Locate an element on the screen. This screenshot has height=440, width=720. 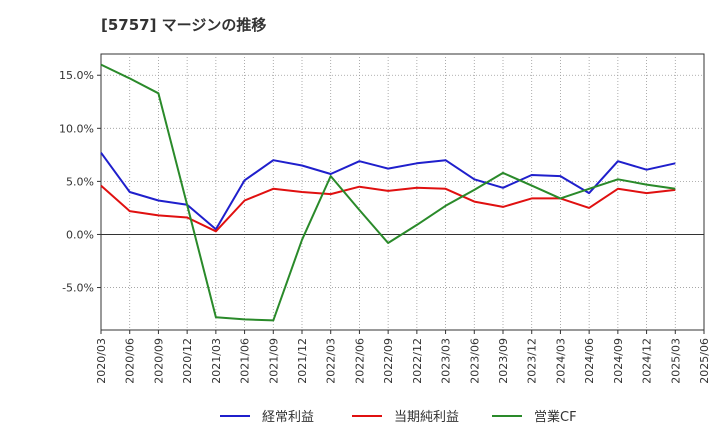
x-tick-label: 2023/06 is located at coordinates (474, 361).